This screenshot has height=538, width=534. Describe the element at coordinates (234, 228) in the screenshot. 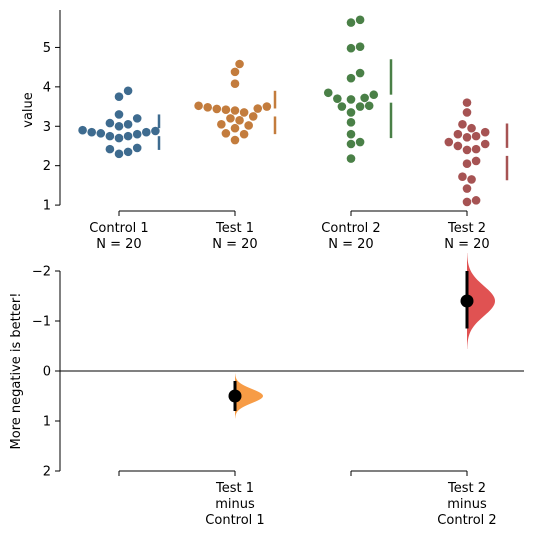

I see `group-label: Test 1` at that location.